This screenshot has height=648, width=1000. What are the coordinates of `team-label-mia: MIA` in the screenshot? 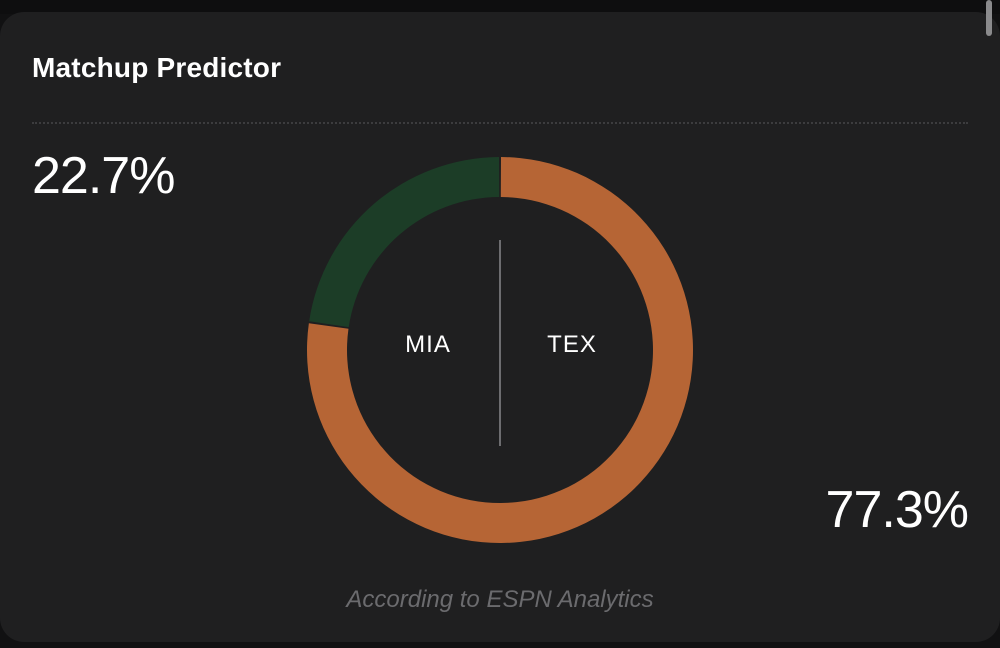 It's located at (428, 344).